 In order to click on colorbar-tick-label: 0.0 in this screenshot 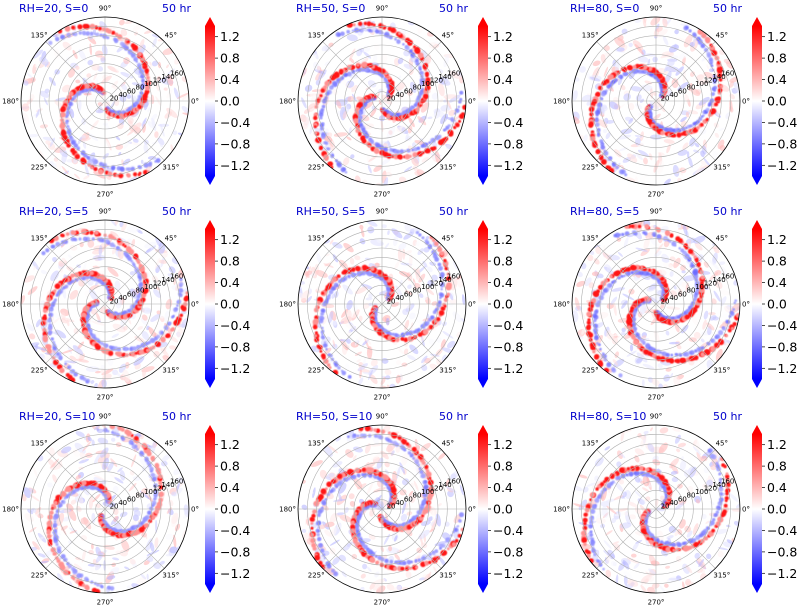, I will do `click(230, 509)`.